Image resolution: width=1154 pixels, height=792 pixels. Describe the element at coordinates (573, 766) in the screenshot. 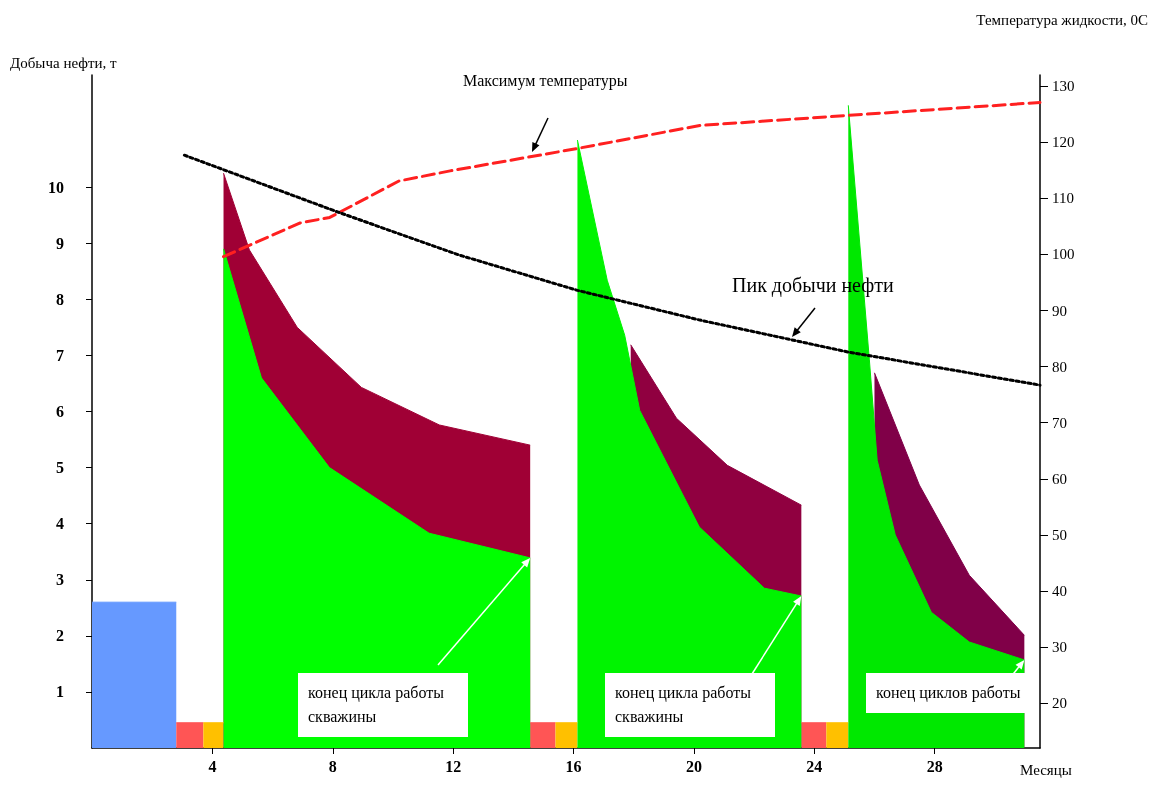

I see `x-tick-label: 16` at that location.